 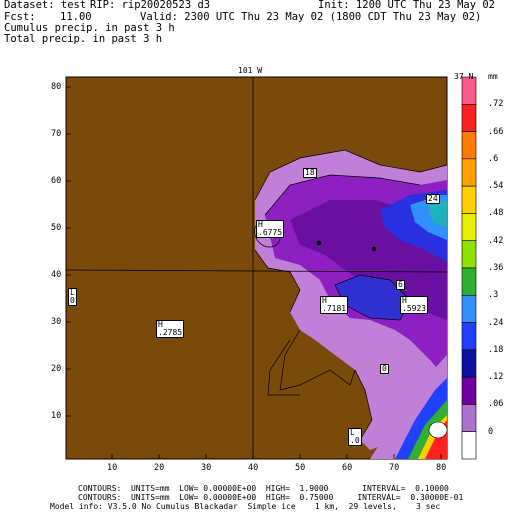 I want to click on x-tick-label: 30, so click(x=206, y=468).